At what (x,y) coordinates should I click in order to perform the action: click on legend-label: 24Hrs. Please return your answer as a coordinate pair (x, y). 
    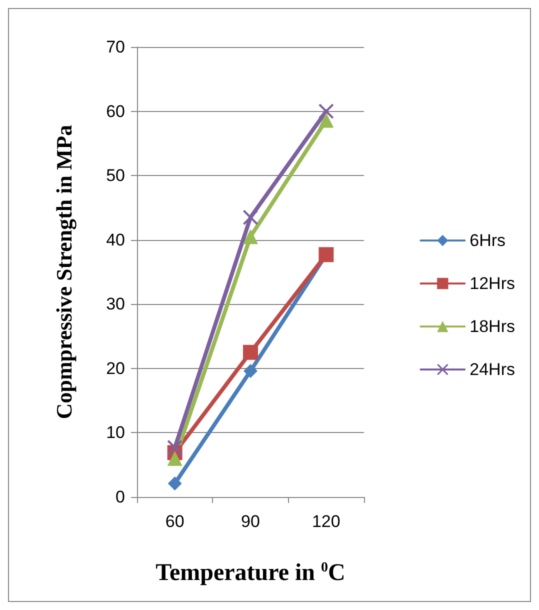
    Looking at the image, I should click on (493, 369).